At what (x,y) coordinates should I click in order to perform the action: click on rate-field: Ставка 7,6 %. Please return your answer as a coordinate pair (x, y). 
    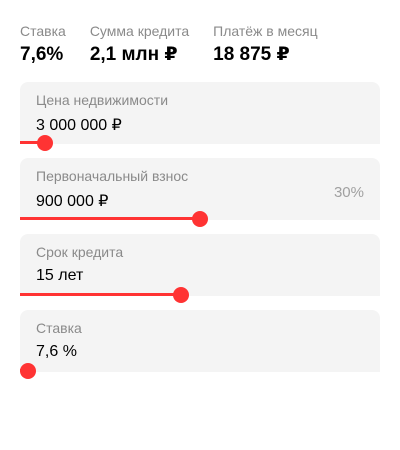
    Looking at the image, I should click on (200, 344).